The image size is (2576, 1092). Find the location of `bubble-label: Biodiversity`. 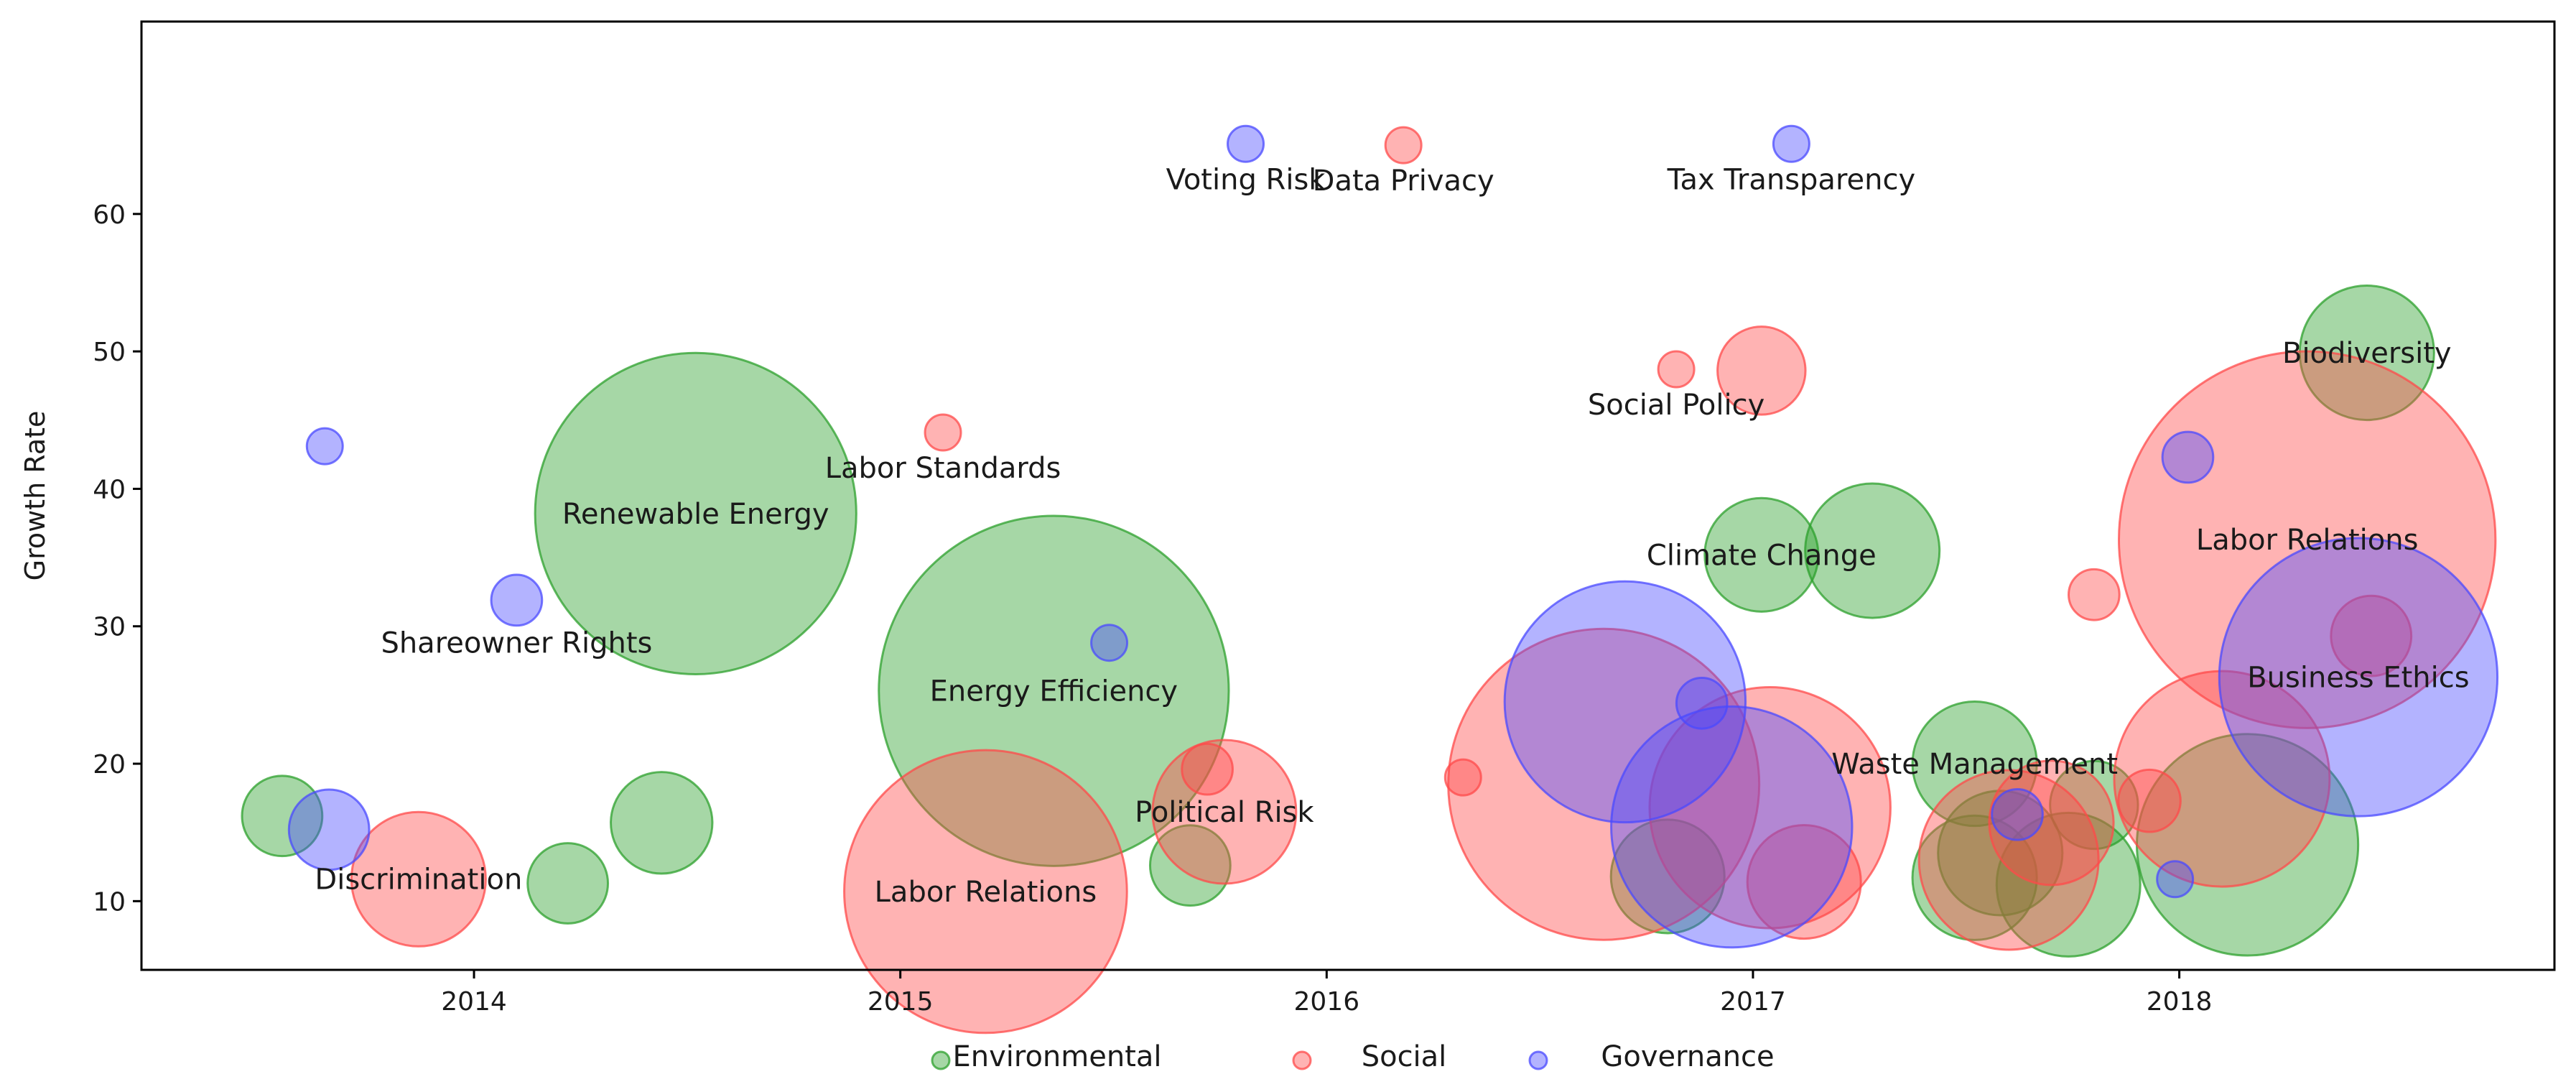

bubble-label: Biodiversity is located at coordinates (2367, 353).